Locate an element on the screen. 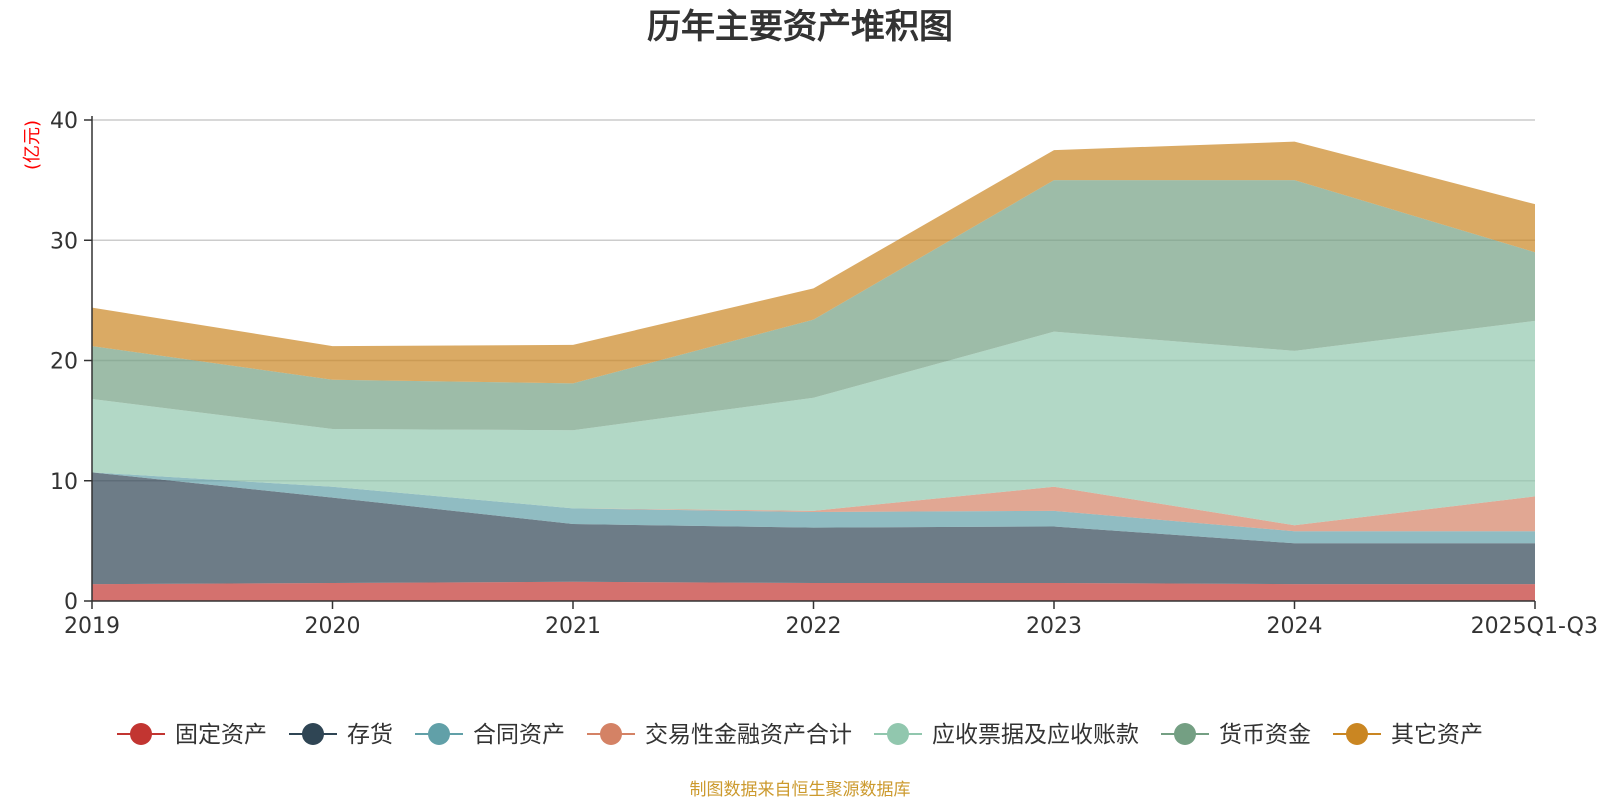 The height and width of the screenshot is (800, 1600). y-axis-unit-label: (亿元) is located at coordinates (32, 145).